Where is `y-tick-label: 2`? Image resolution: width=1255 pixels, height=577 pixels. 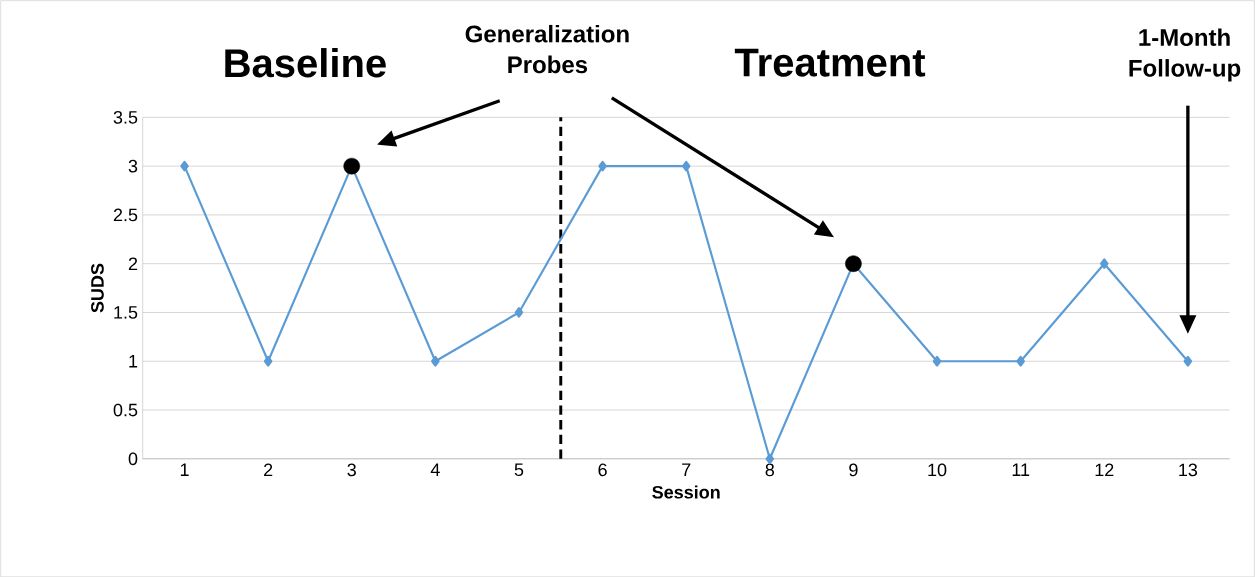 y-tick-label: 2 is located at coordinates (133, 263).